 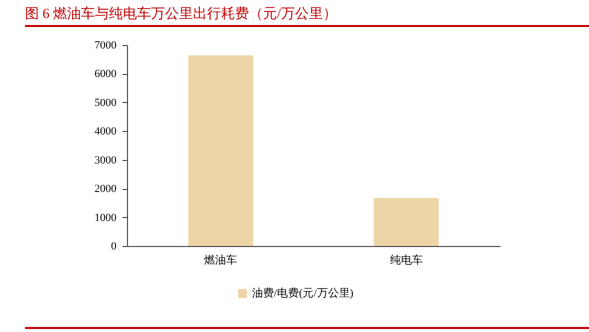 What do you see at coordinates (221, 260) in the screenshot?
I see `x-tick-label: 燃油车` at bounding box center [221, 260].